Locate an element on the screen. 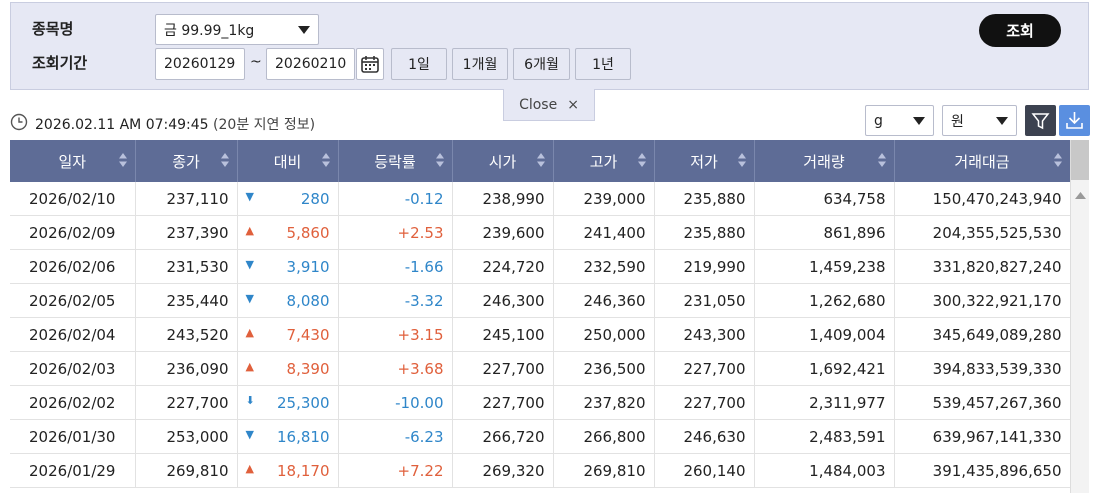 The height and width of the screenshot is (493, 1099). open-cell: 239,600 is located at coordinates (503, 232).